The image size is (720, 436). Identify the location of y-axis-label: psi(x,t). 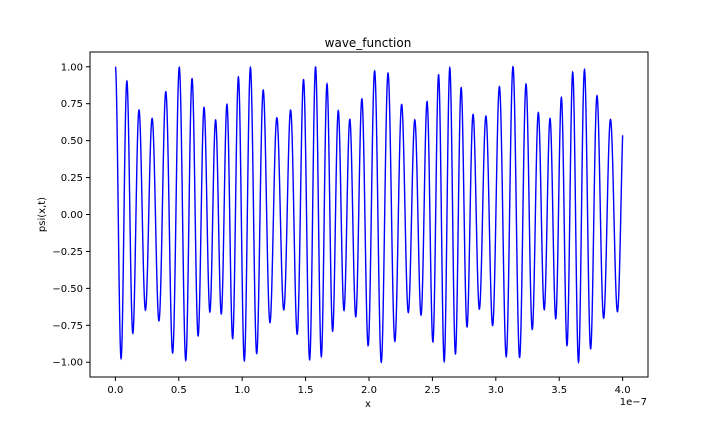
(42, 214).